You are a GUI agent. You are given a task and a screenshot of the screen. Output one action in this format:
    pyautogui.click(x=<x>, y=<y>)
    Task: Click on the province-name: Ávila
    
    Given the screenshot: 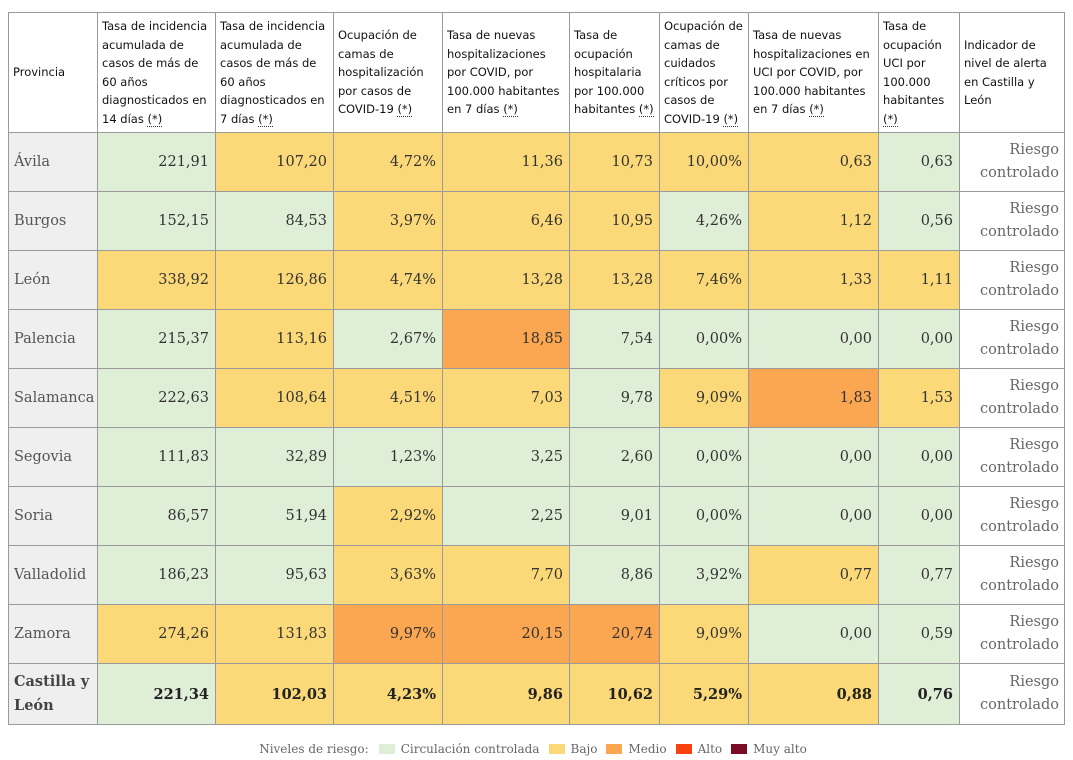 What is the action you would take?
    pyautogui.click(x=53, y=162)
    